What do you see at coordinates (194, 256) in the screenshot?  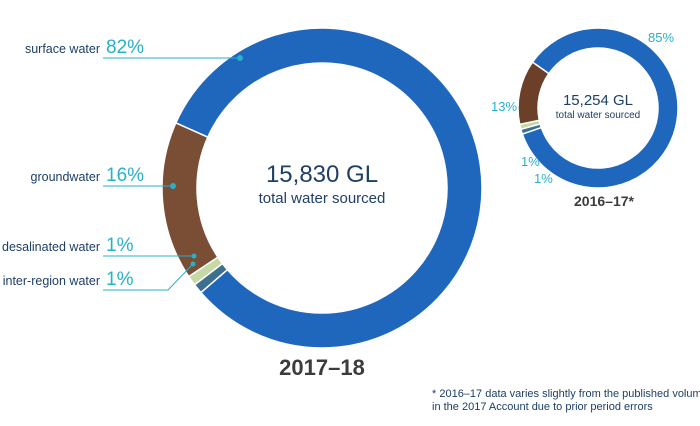 I see `leader-dot-desalinated` at bounding box center [194, 256].